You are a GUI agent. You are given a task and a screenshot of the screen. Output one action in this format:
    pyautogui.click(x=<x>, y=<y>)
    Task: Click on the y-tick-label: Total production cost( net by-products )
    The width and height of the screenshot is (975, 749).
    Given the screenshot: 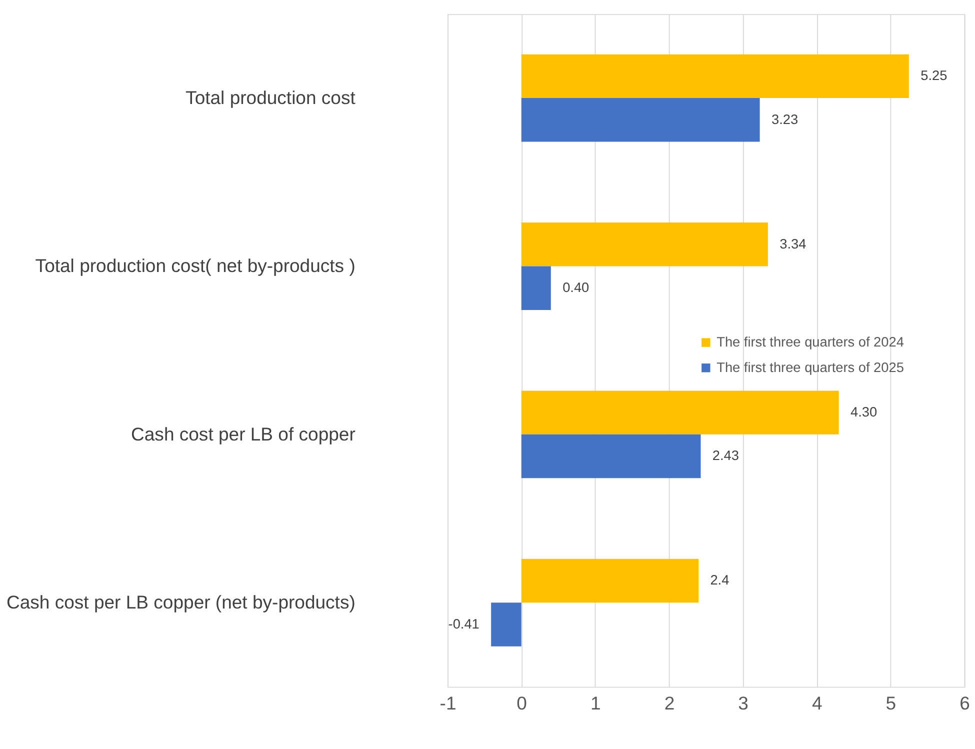 What is the action you would take?
    pyautogui.click(x=195, y=265)
    